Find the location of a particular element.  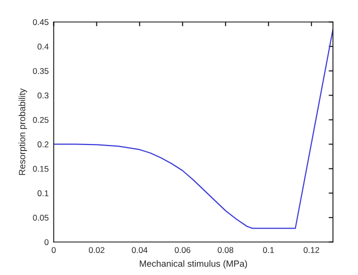

x-tick-label: 0.1 is located at coordinates (268, 250).